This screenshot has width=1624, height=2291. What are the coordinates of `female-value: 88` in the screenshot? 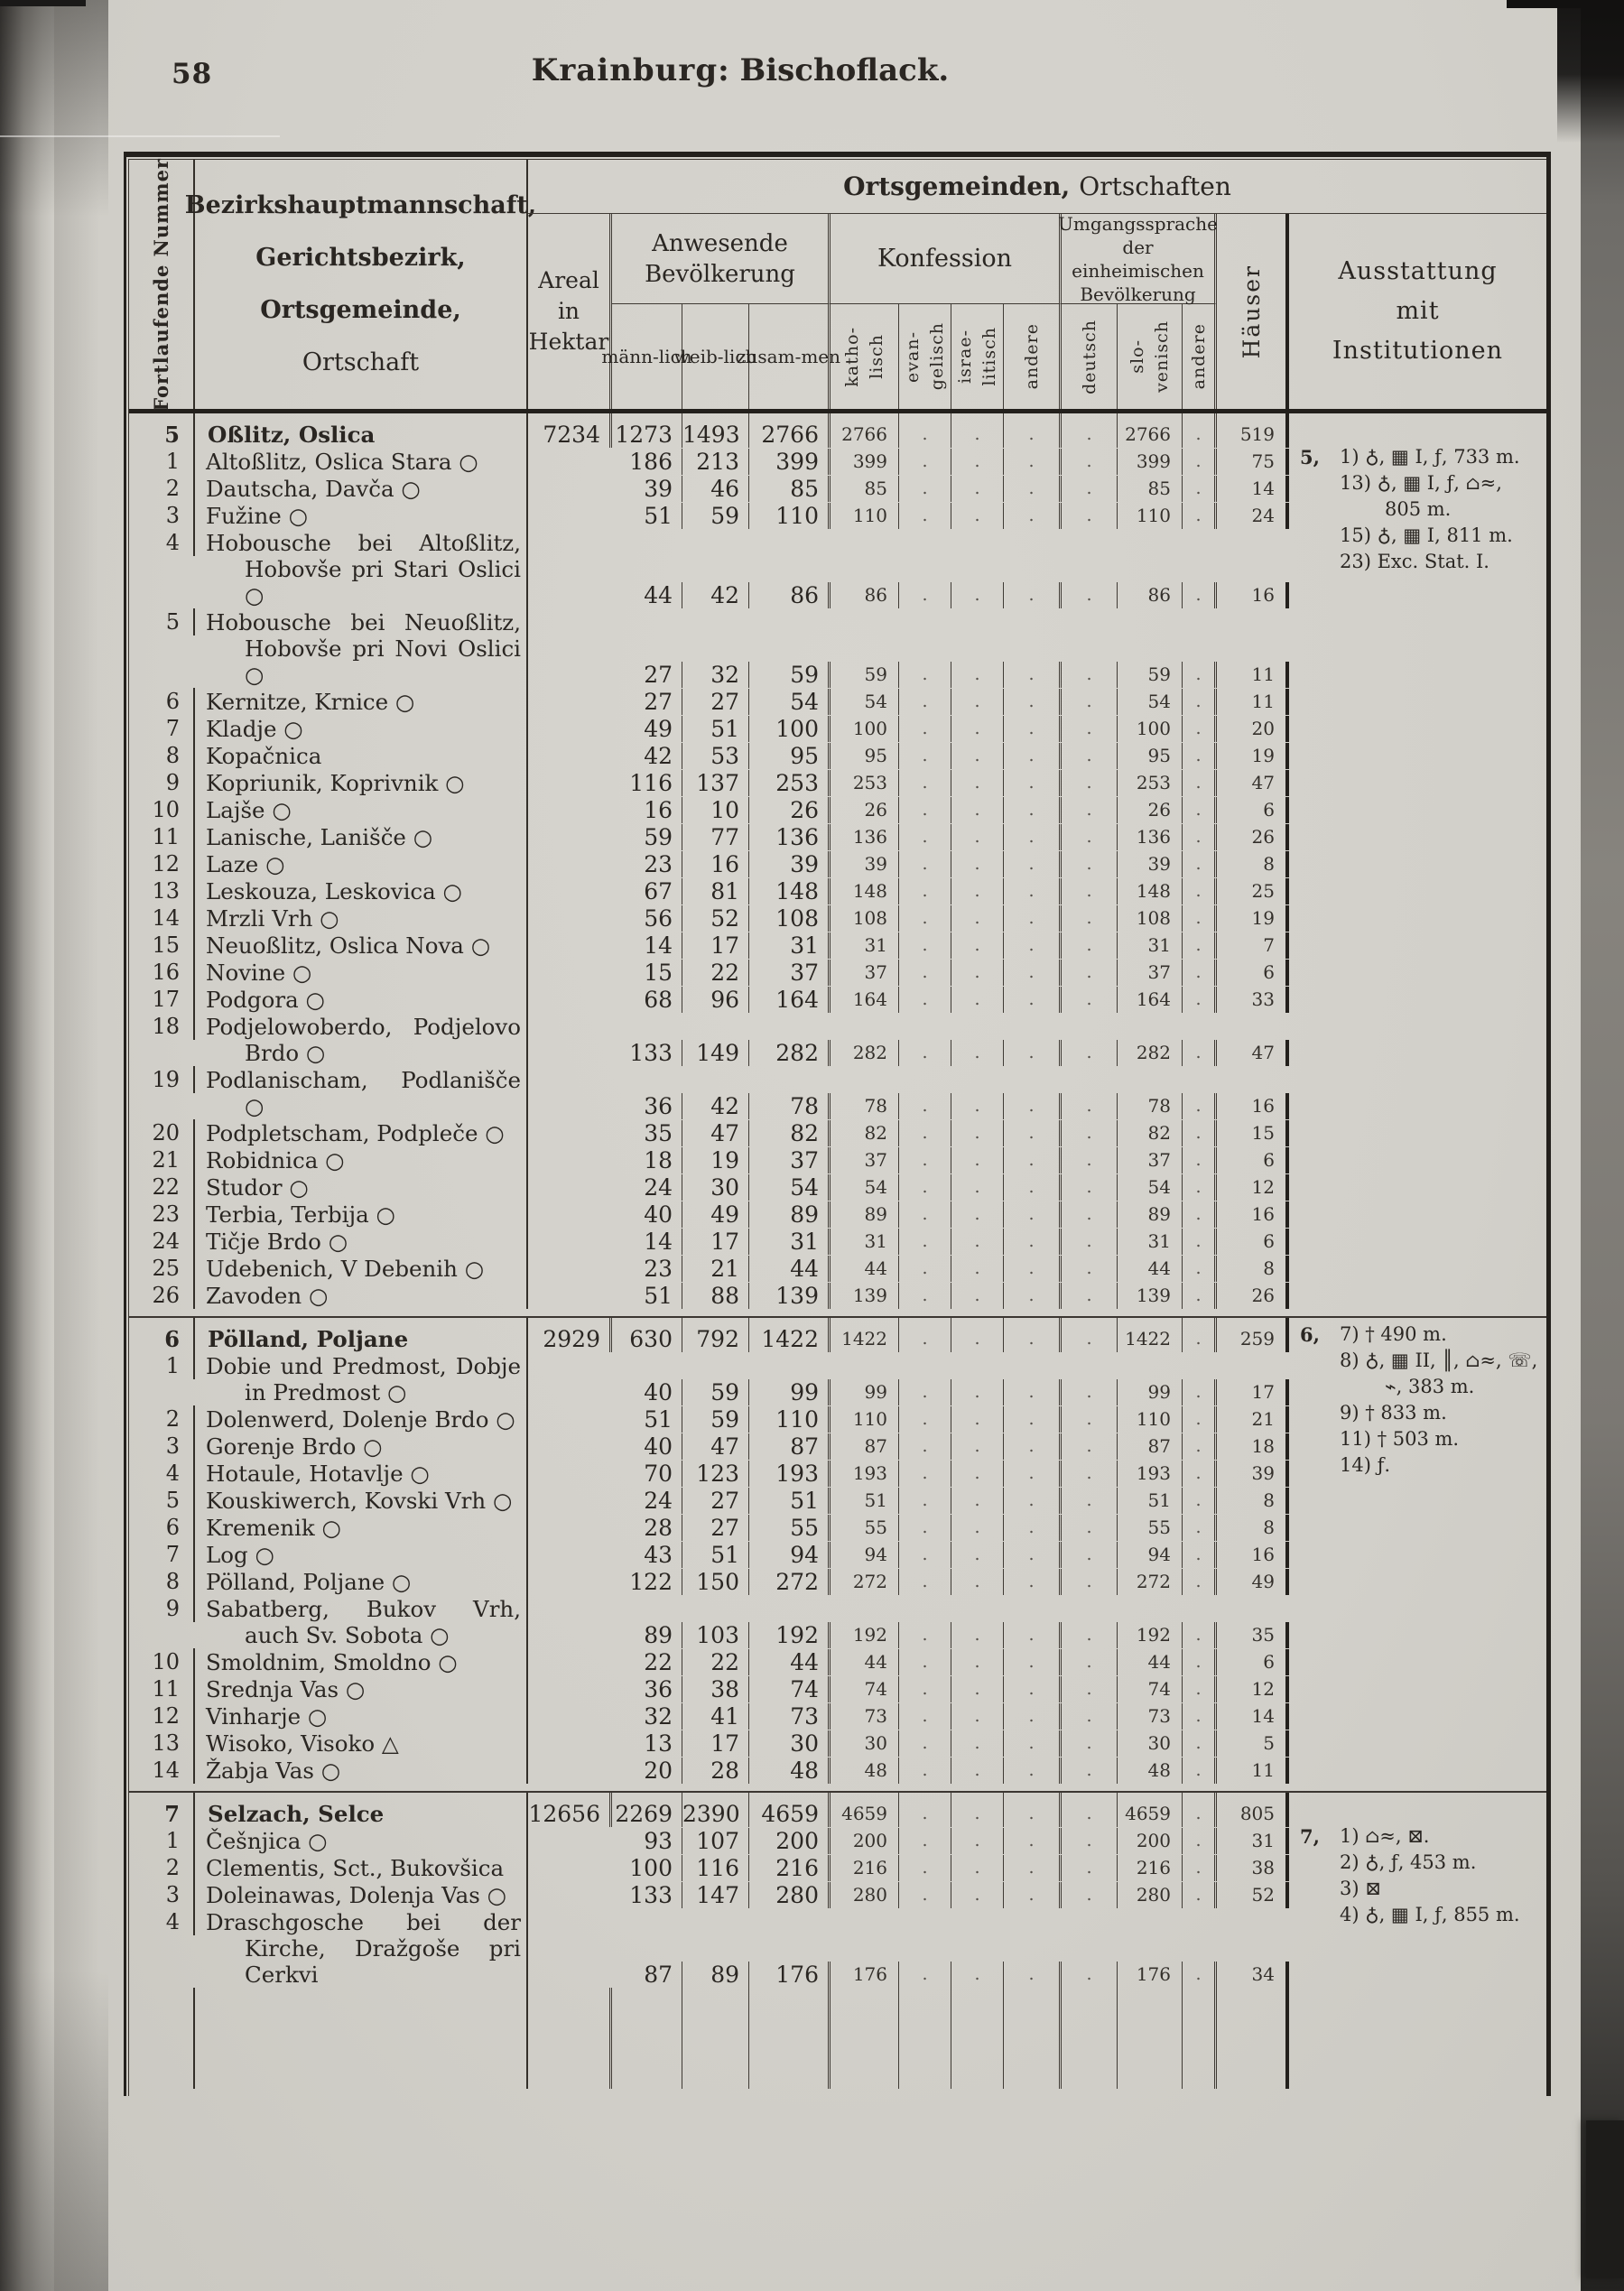 It's located at (716, 1296).